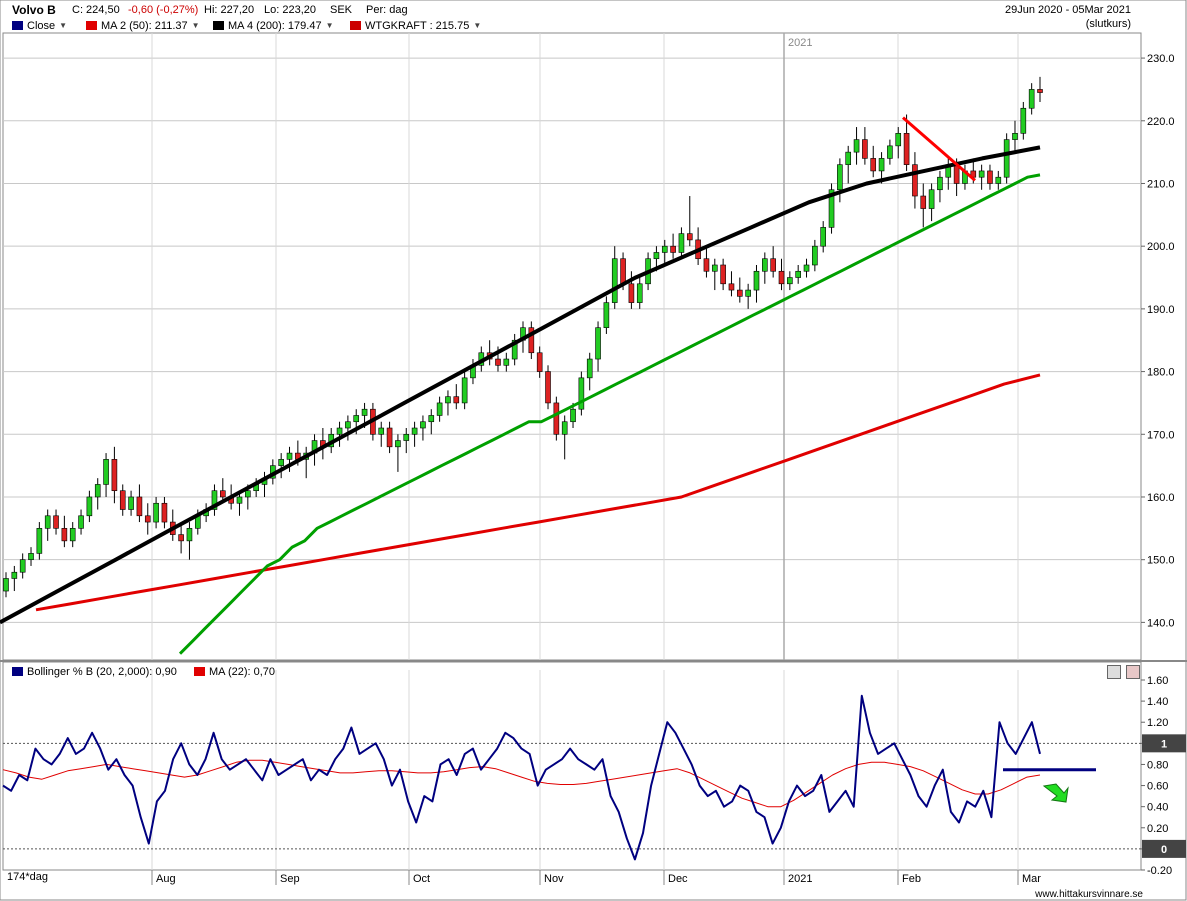 This screenshot has width=1187, height=901. I want to click on legend-item-bollinger: Bollinger % B (20, 2,000): 0,90, so click(94, 671).